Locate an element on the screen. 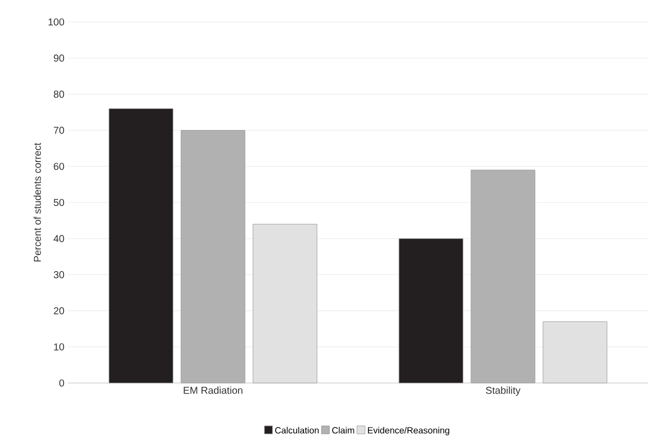  legend-label: Evidence/Reasoning is located at coordinates (409, 431).